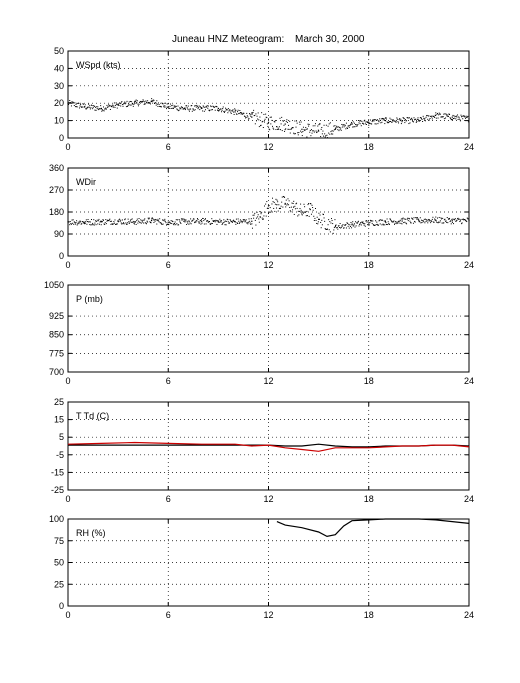 The image size is (520, 683). What do you see at coordinates (59, 234) in the screenshot?
I see `y-tick-label: 90` at bounding box center [59, 234].